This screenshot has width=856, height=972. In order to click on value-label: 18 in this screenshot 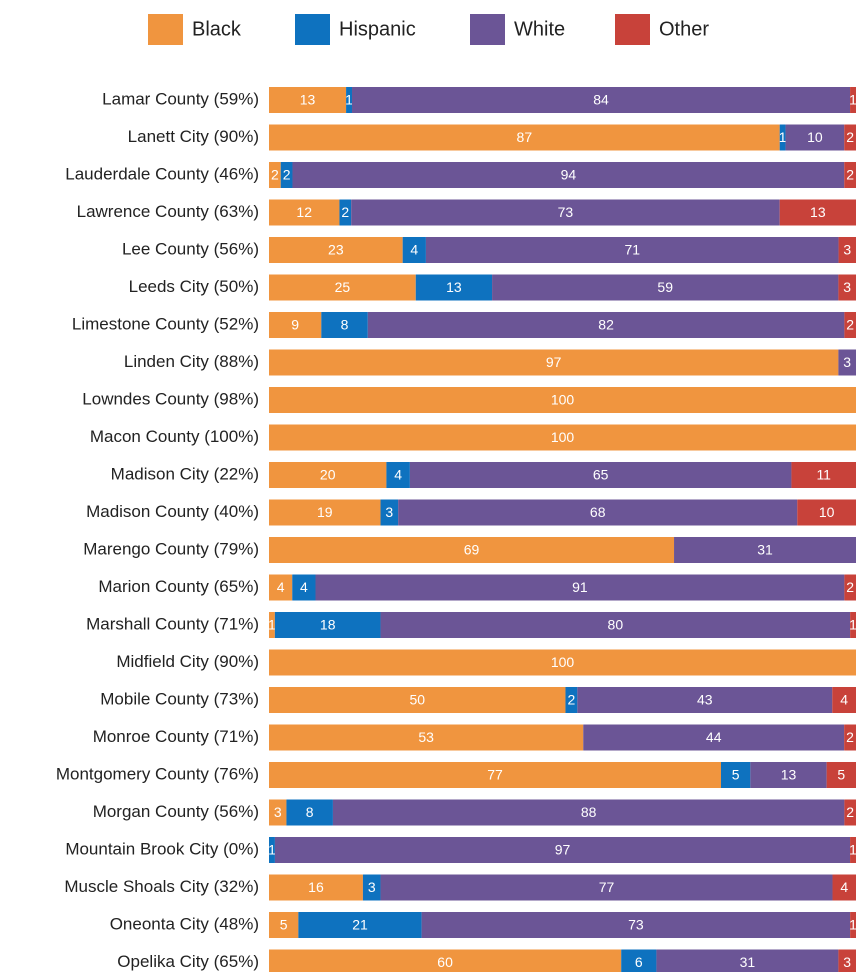, I will do `click(328, 625)`.